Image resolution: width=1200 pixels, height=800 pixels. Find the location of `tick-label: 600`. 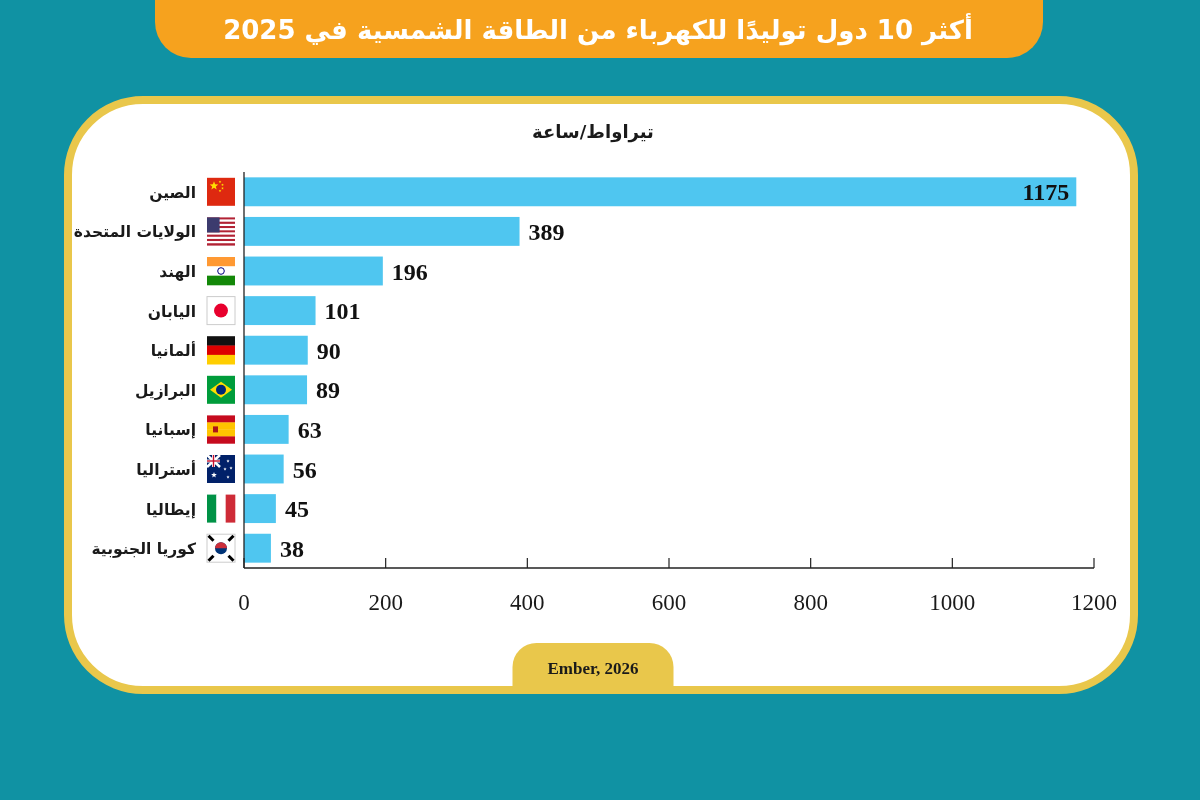

tick-label: 600 is located at coordinates (669, 602).